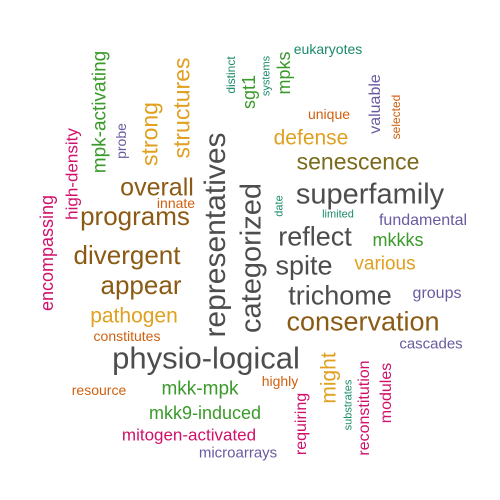  Describe the element at coordinates (329, 378) in the screenshot. I see `word: might` at that location.